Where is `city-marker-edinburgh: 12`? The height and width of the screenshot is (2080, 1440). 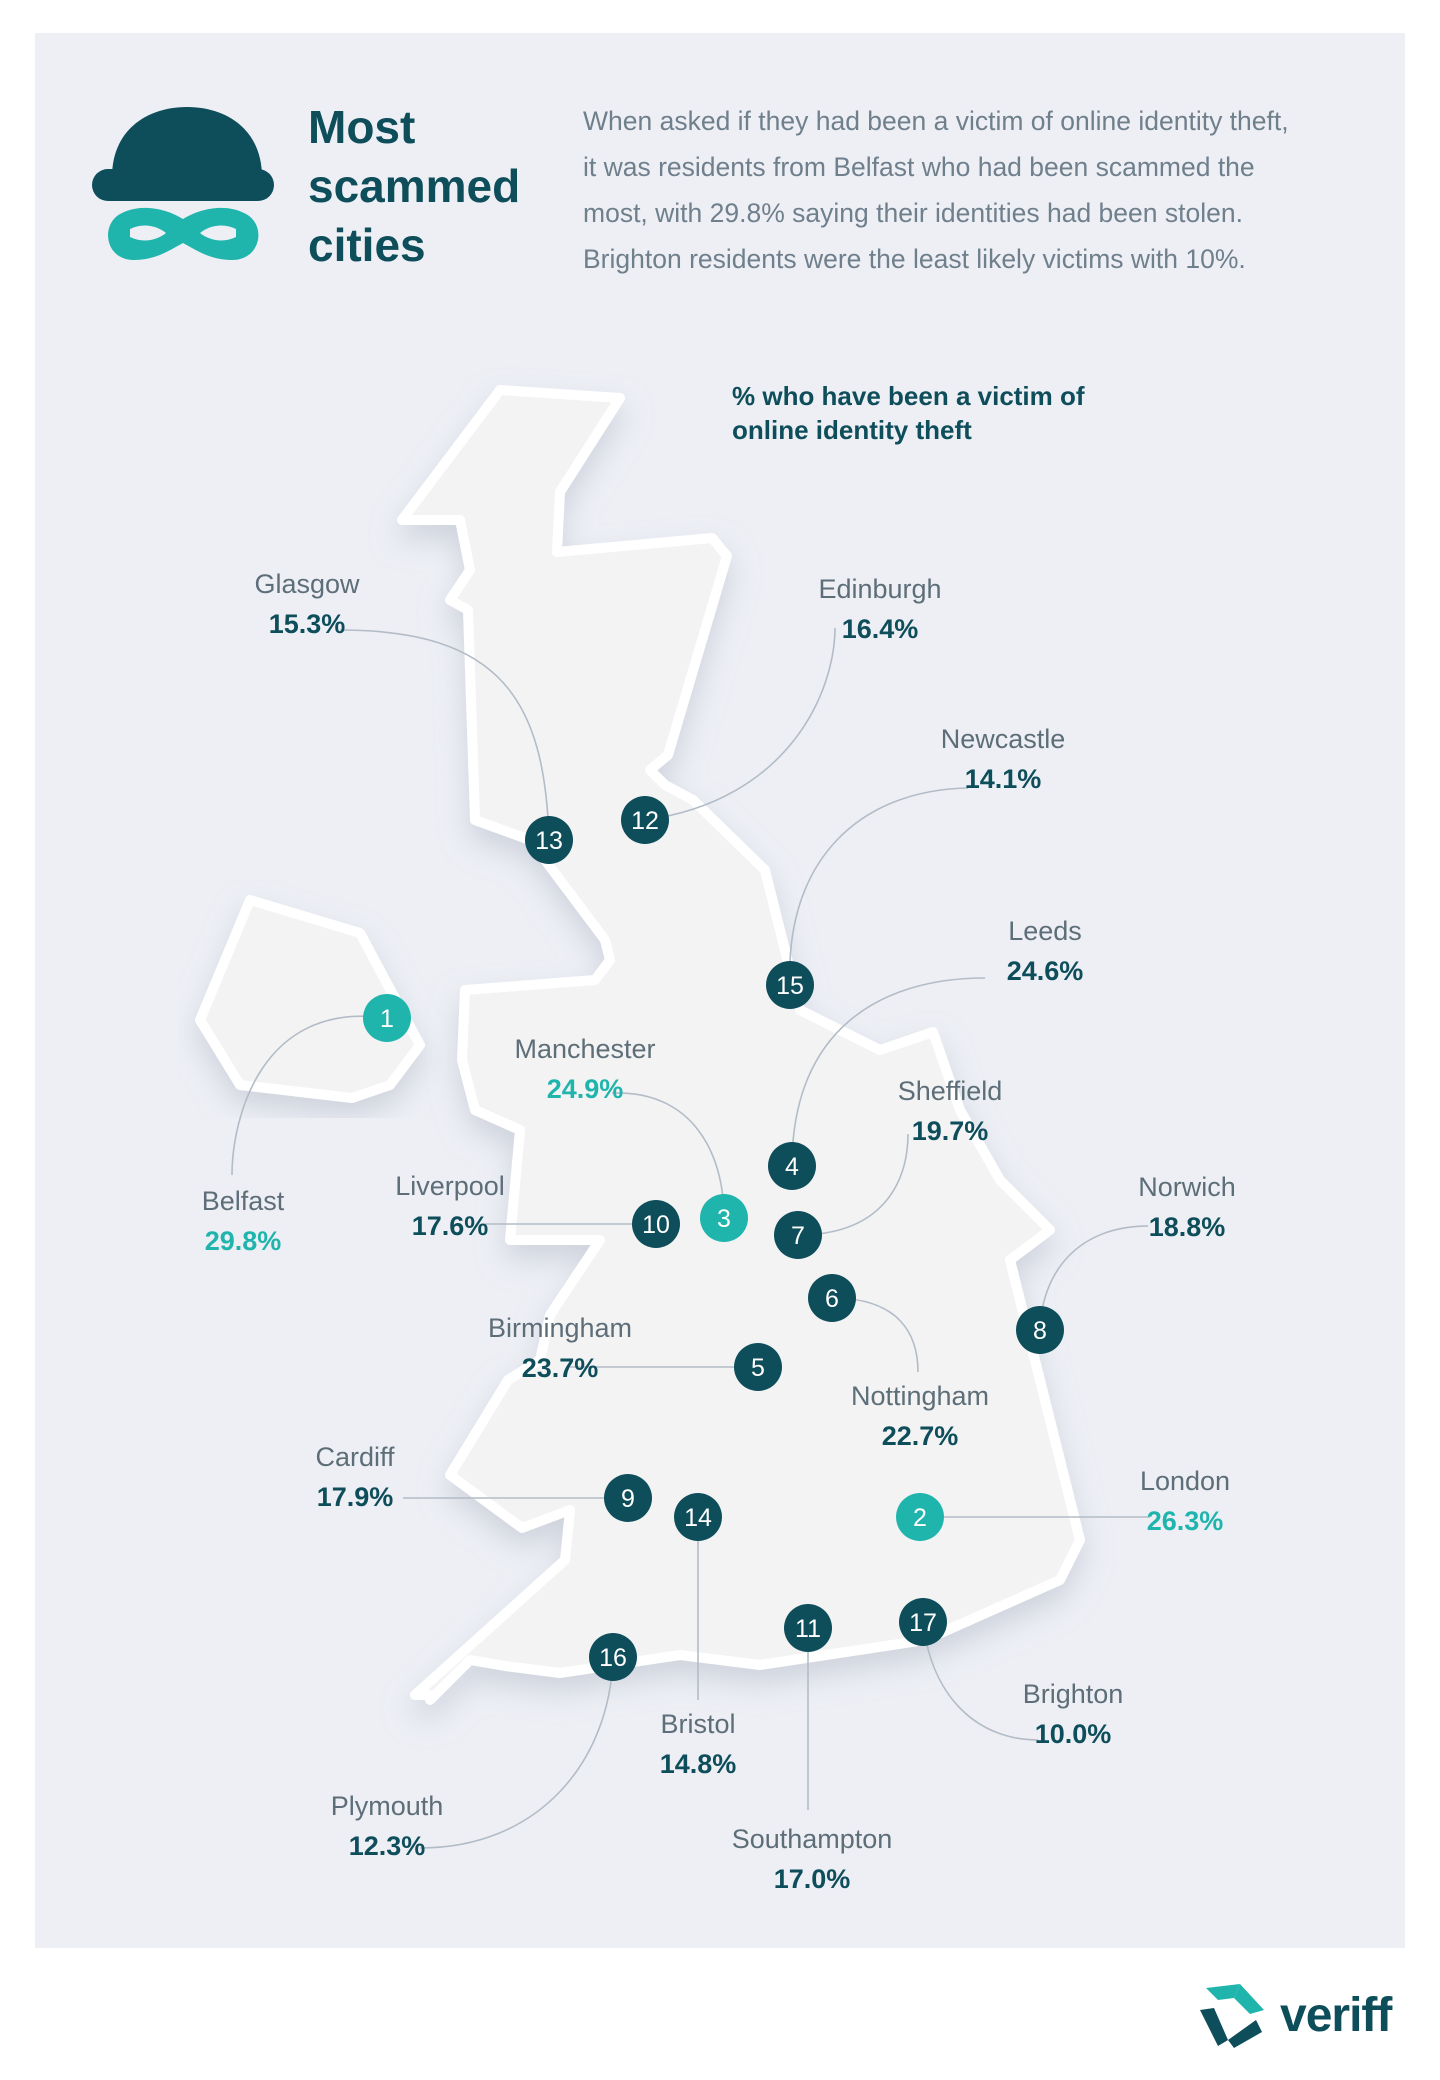 city-marker-edinburgh: 12 is located at coordinates (645, 820).